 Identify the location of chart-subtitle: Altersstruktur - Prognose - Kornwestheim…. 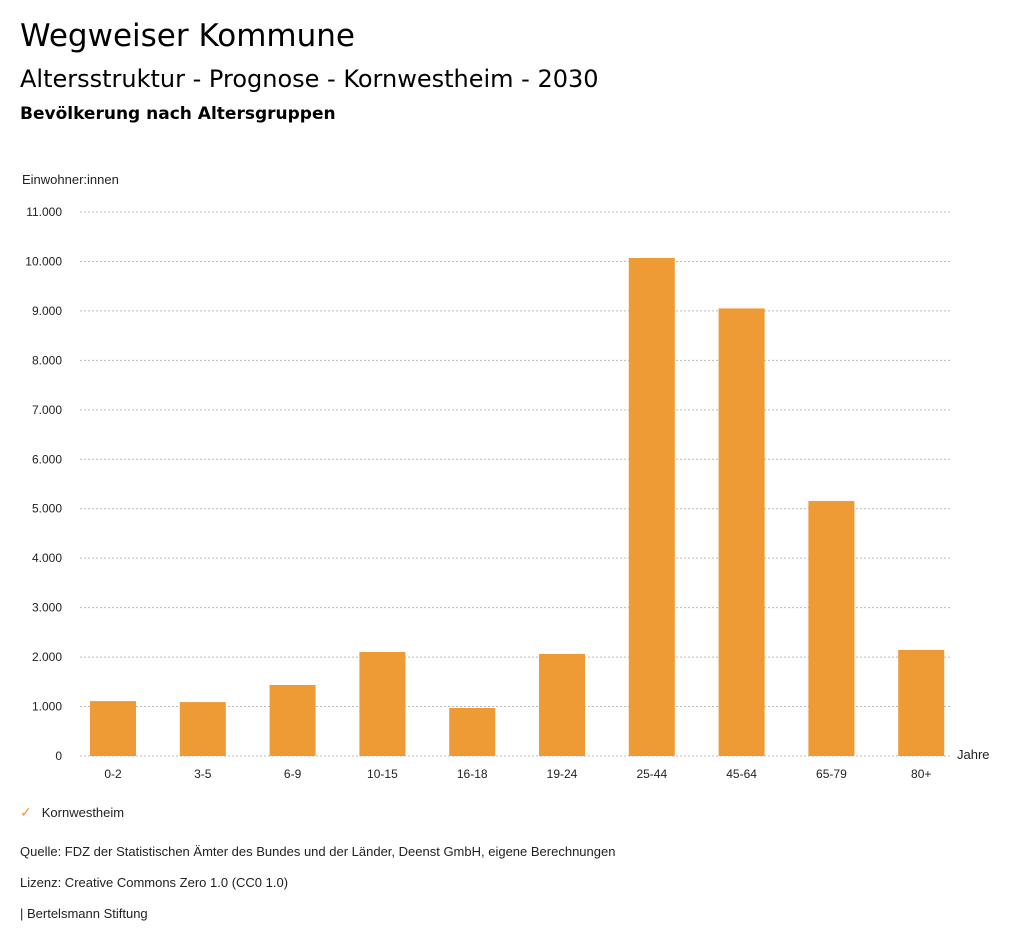
(309, 79).